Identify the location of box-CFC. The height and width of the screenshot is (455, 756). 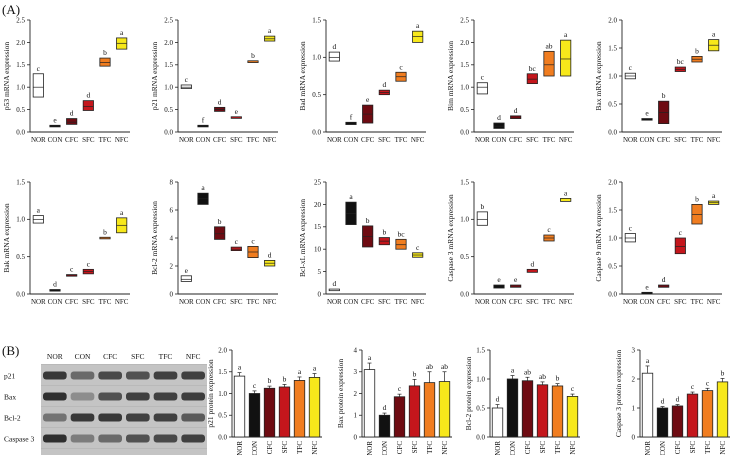
(664, 286).